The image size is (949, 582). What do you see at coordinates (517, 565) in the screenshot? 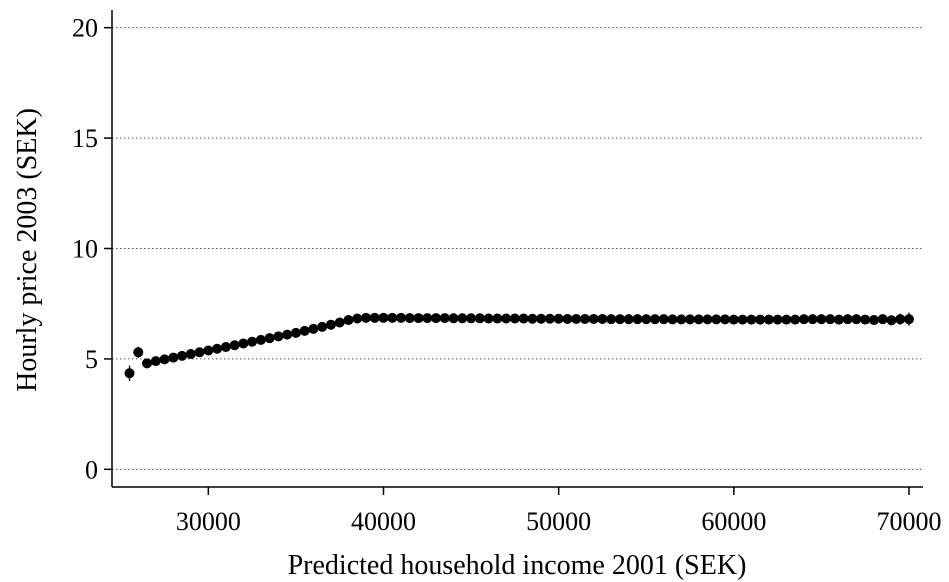
I see `x-axis-label: Predicted household income 2001 (SEK)` at bounding box center [517, 565].